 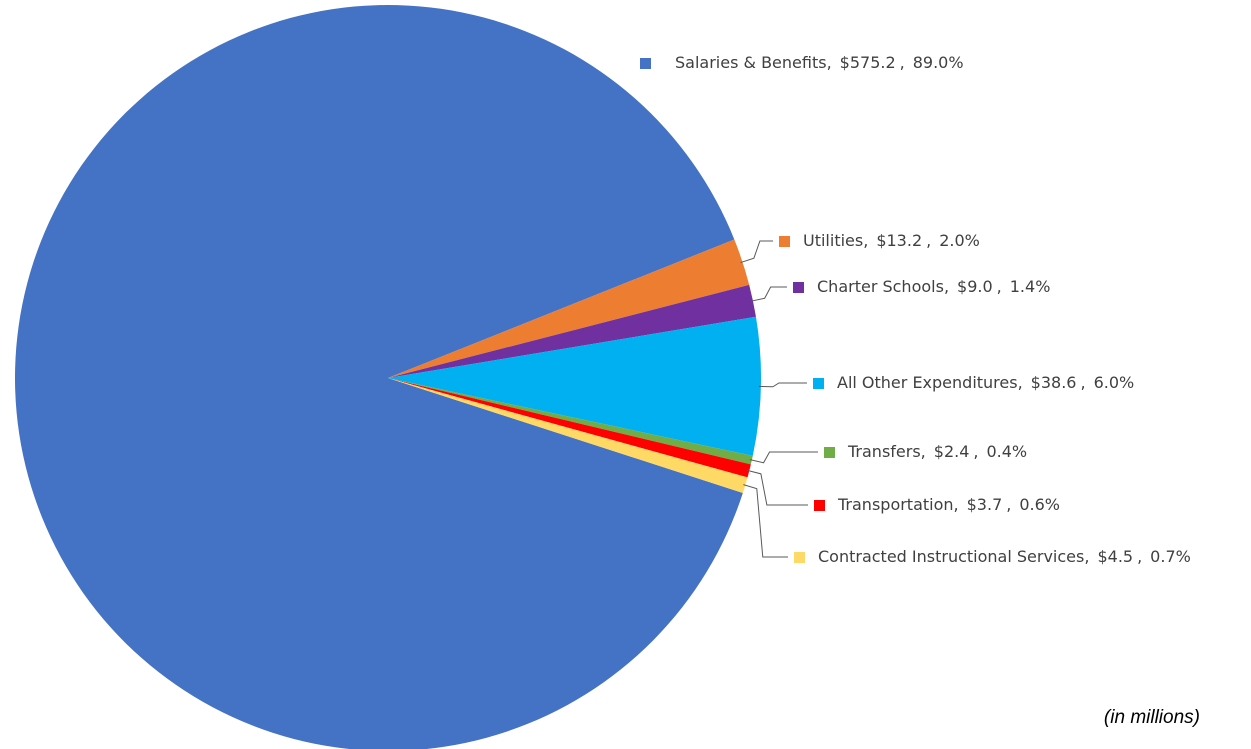 What do you see at coordinates (975, 286) in the screenshot?
I see `label-value: $9.0` at bounding box center [975, 286].